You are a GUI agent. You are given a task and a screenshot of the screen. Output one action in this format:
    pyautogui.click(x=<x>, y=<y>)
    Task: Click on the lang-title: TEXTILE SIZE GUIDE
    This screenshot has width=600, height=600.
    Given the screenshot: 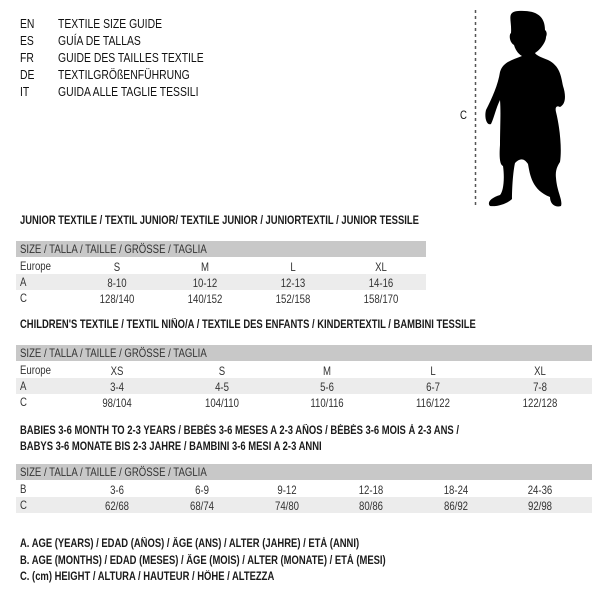 What is the action you would take?
    pyautogui.click(x=110, y=23)
    